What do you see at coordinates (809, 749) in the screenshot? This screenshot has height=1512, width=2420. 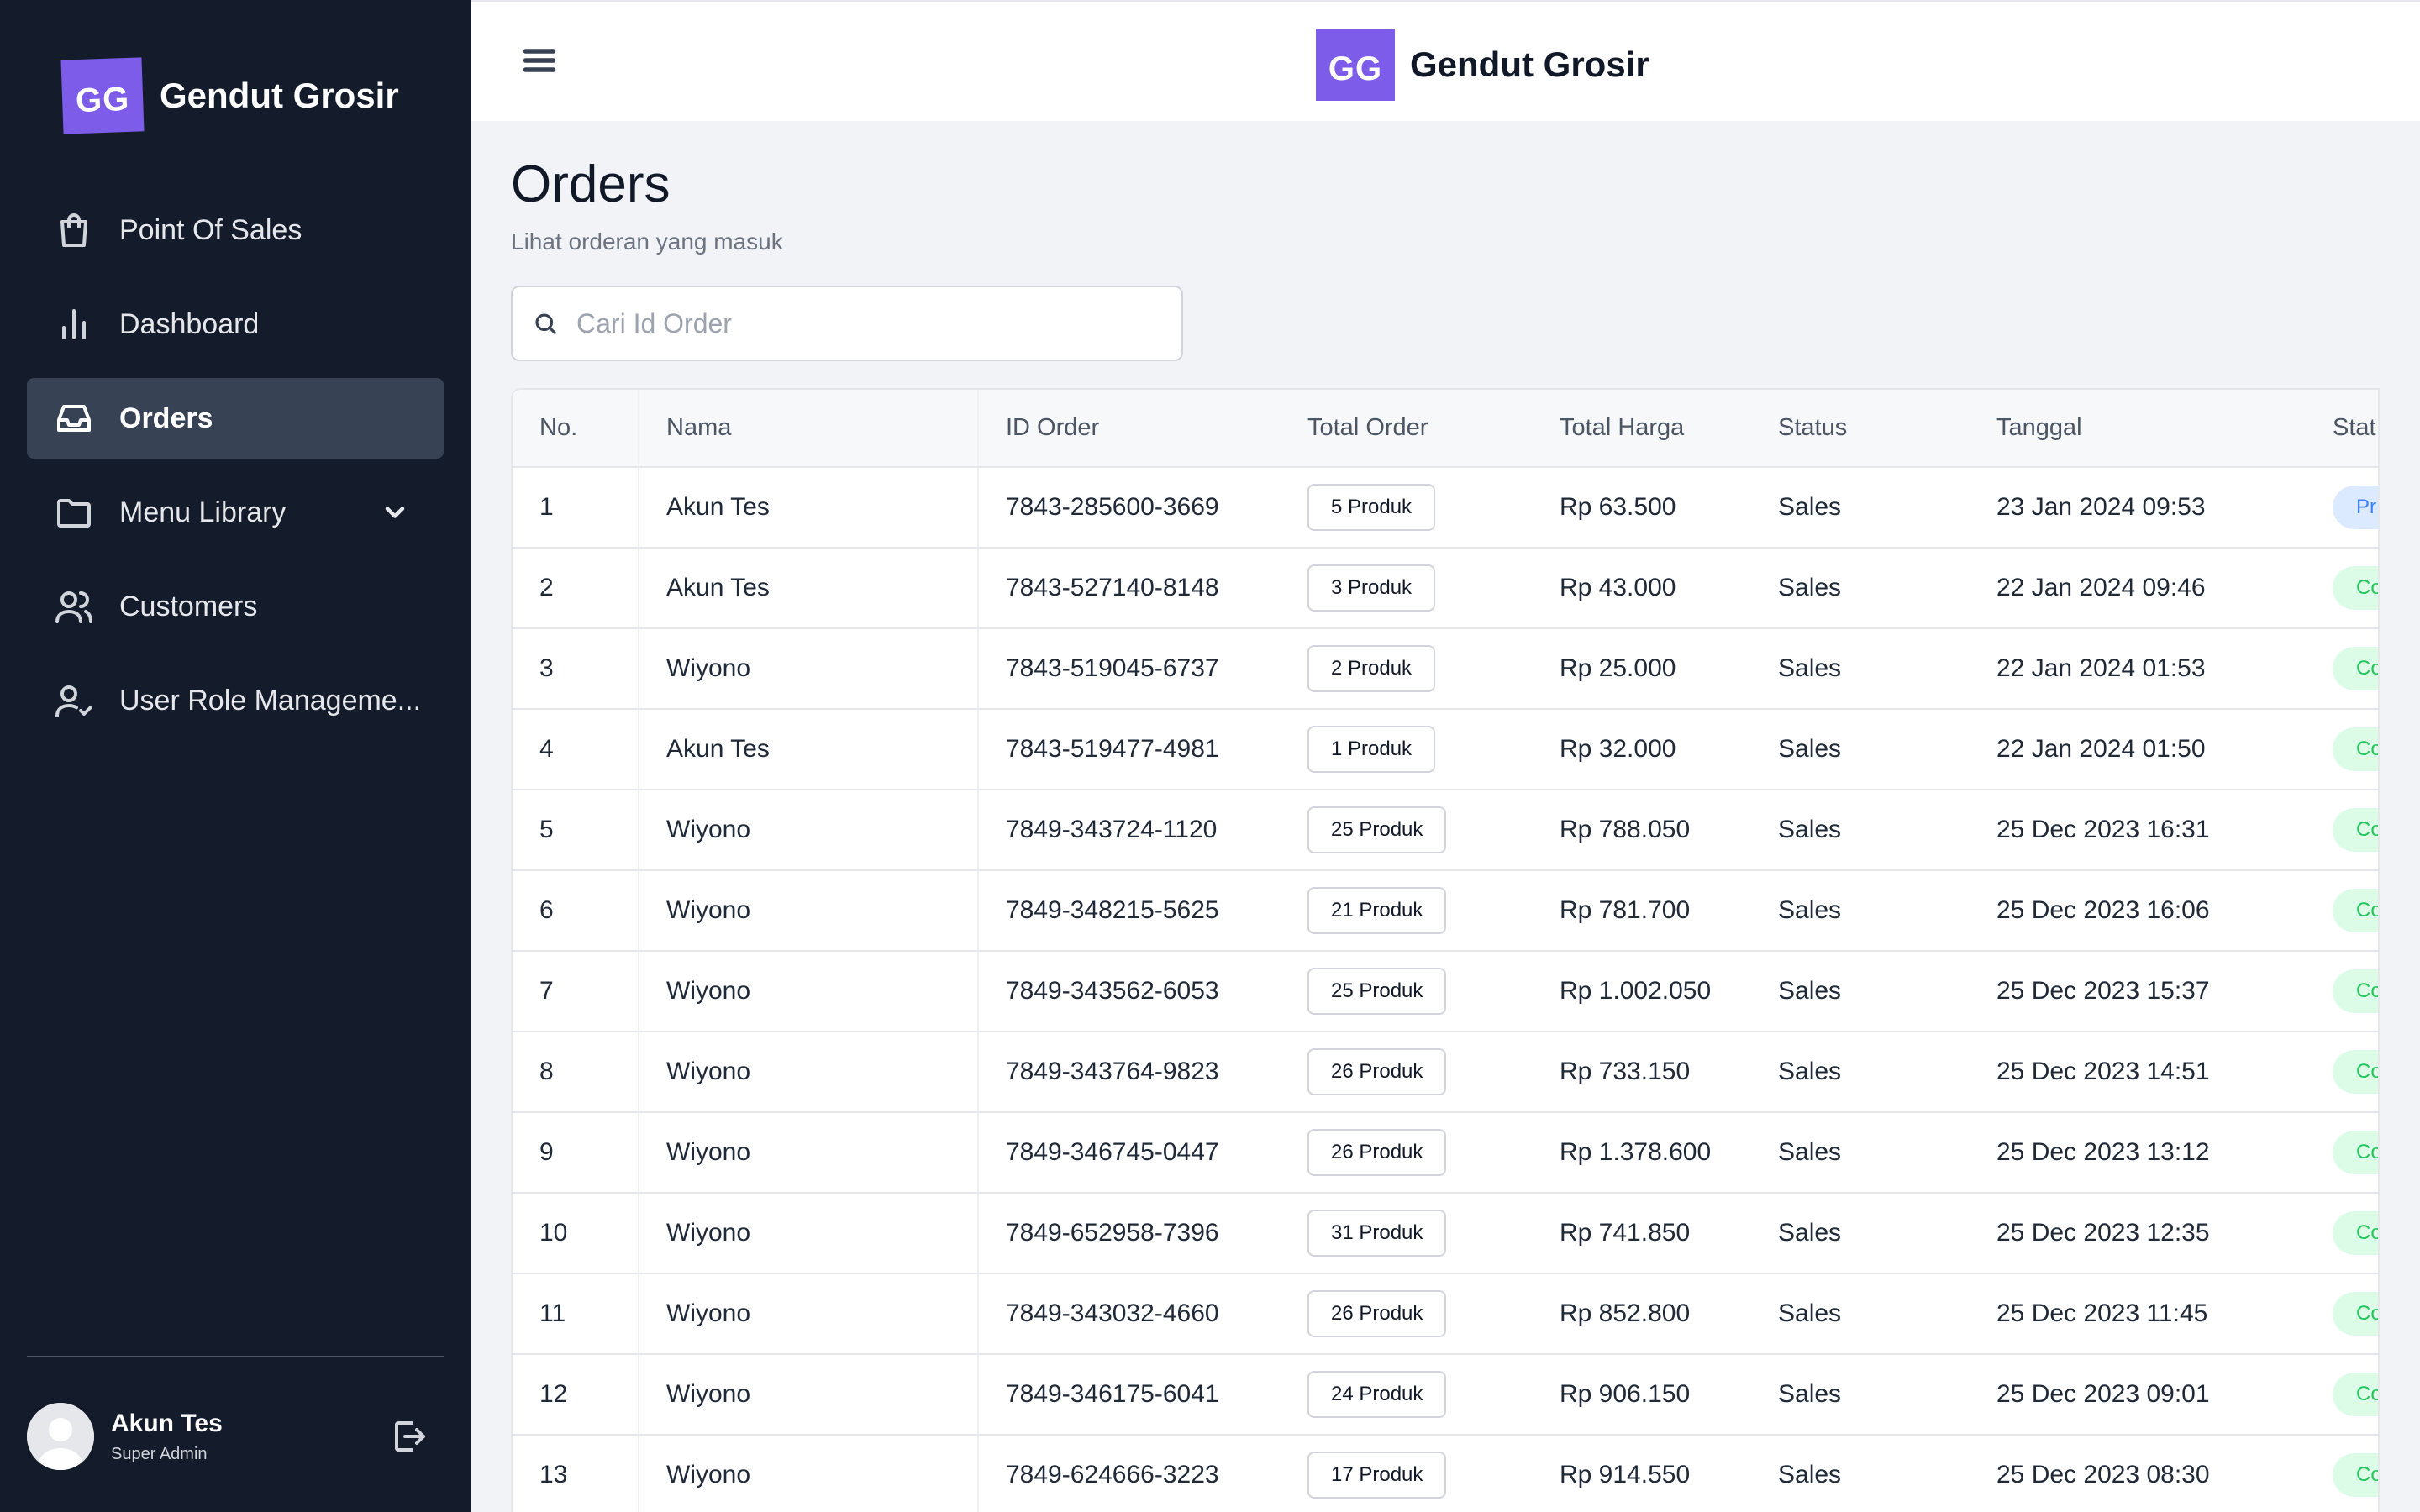 I see `cell-nama: Akun Tes` at bounding box center [809, 749].